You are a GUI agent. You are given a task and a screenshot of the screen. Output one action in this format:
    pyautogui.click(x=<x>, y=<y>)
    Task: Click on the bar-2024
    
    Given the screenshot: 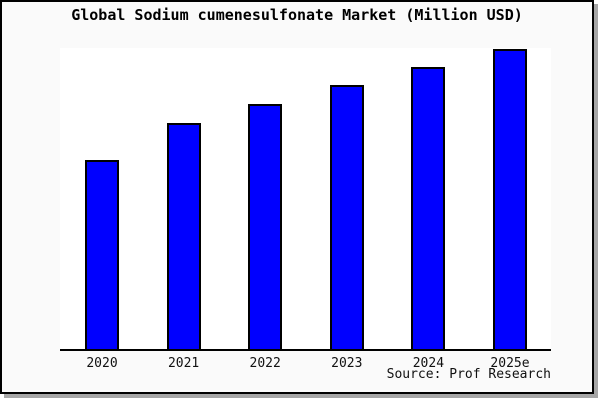 What is the action you would take?
    pyautogui.click(x=428, y=208)
    